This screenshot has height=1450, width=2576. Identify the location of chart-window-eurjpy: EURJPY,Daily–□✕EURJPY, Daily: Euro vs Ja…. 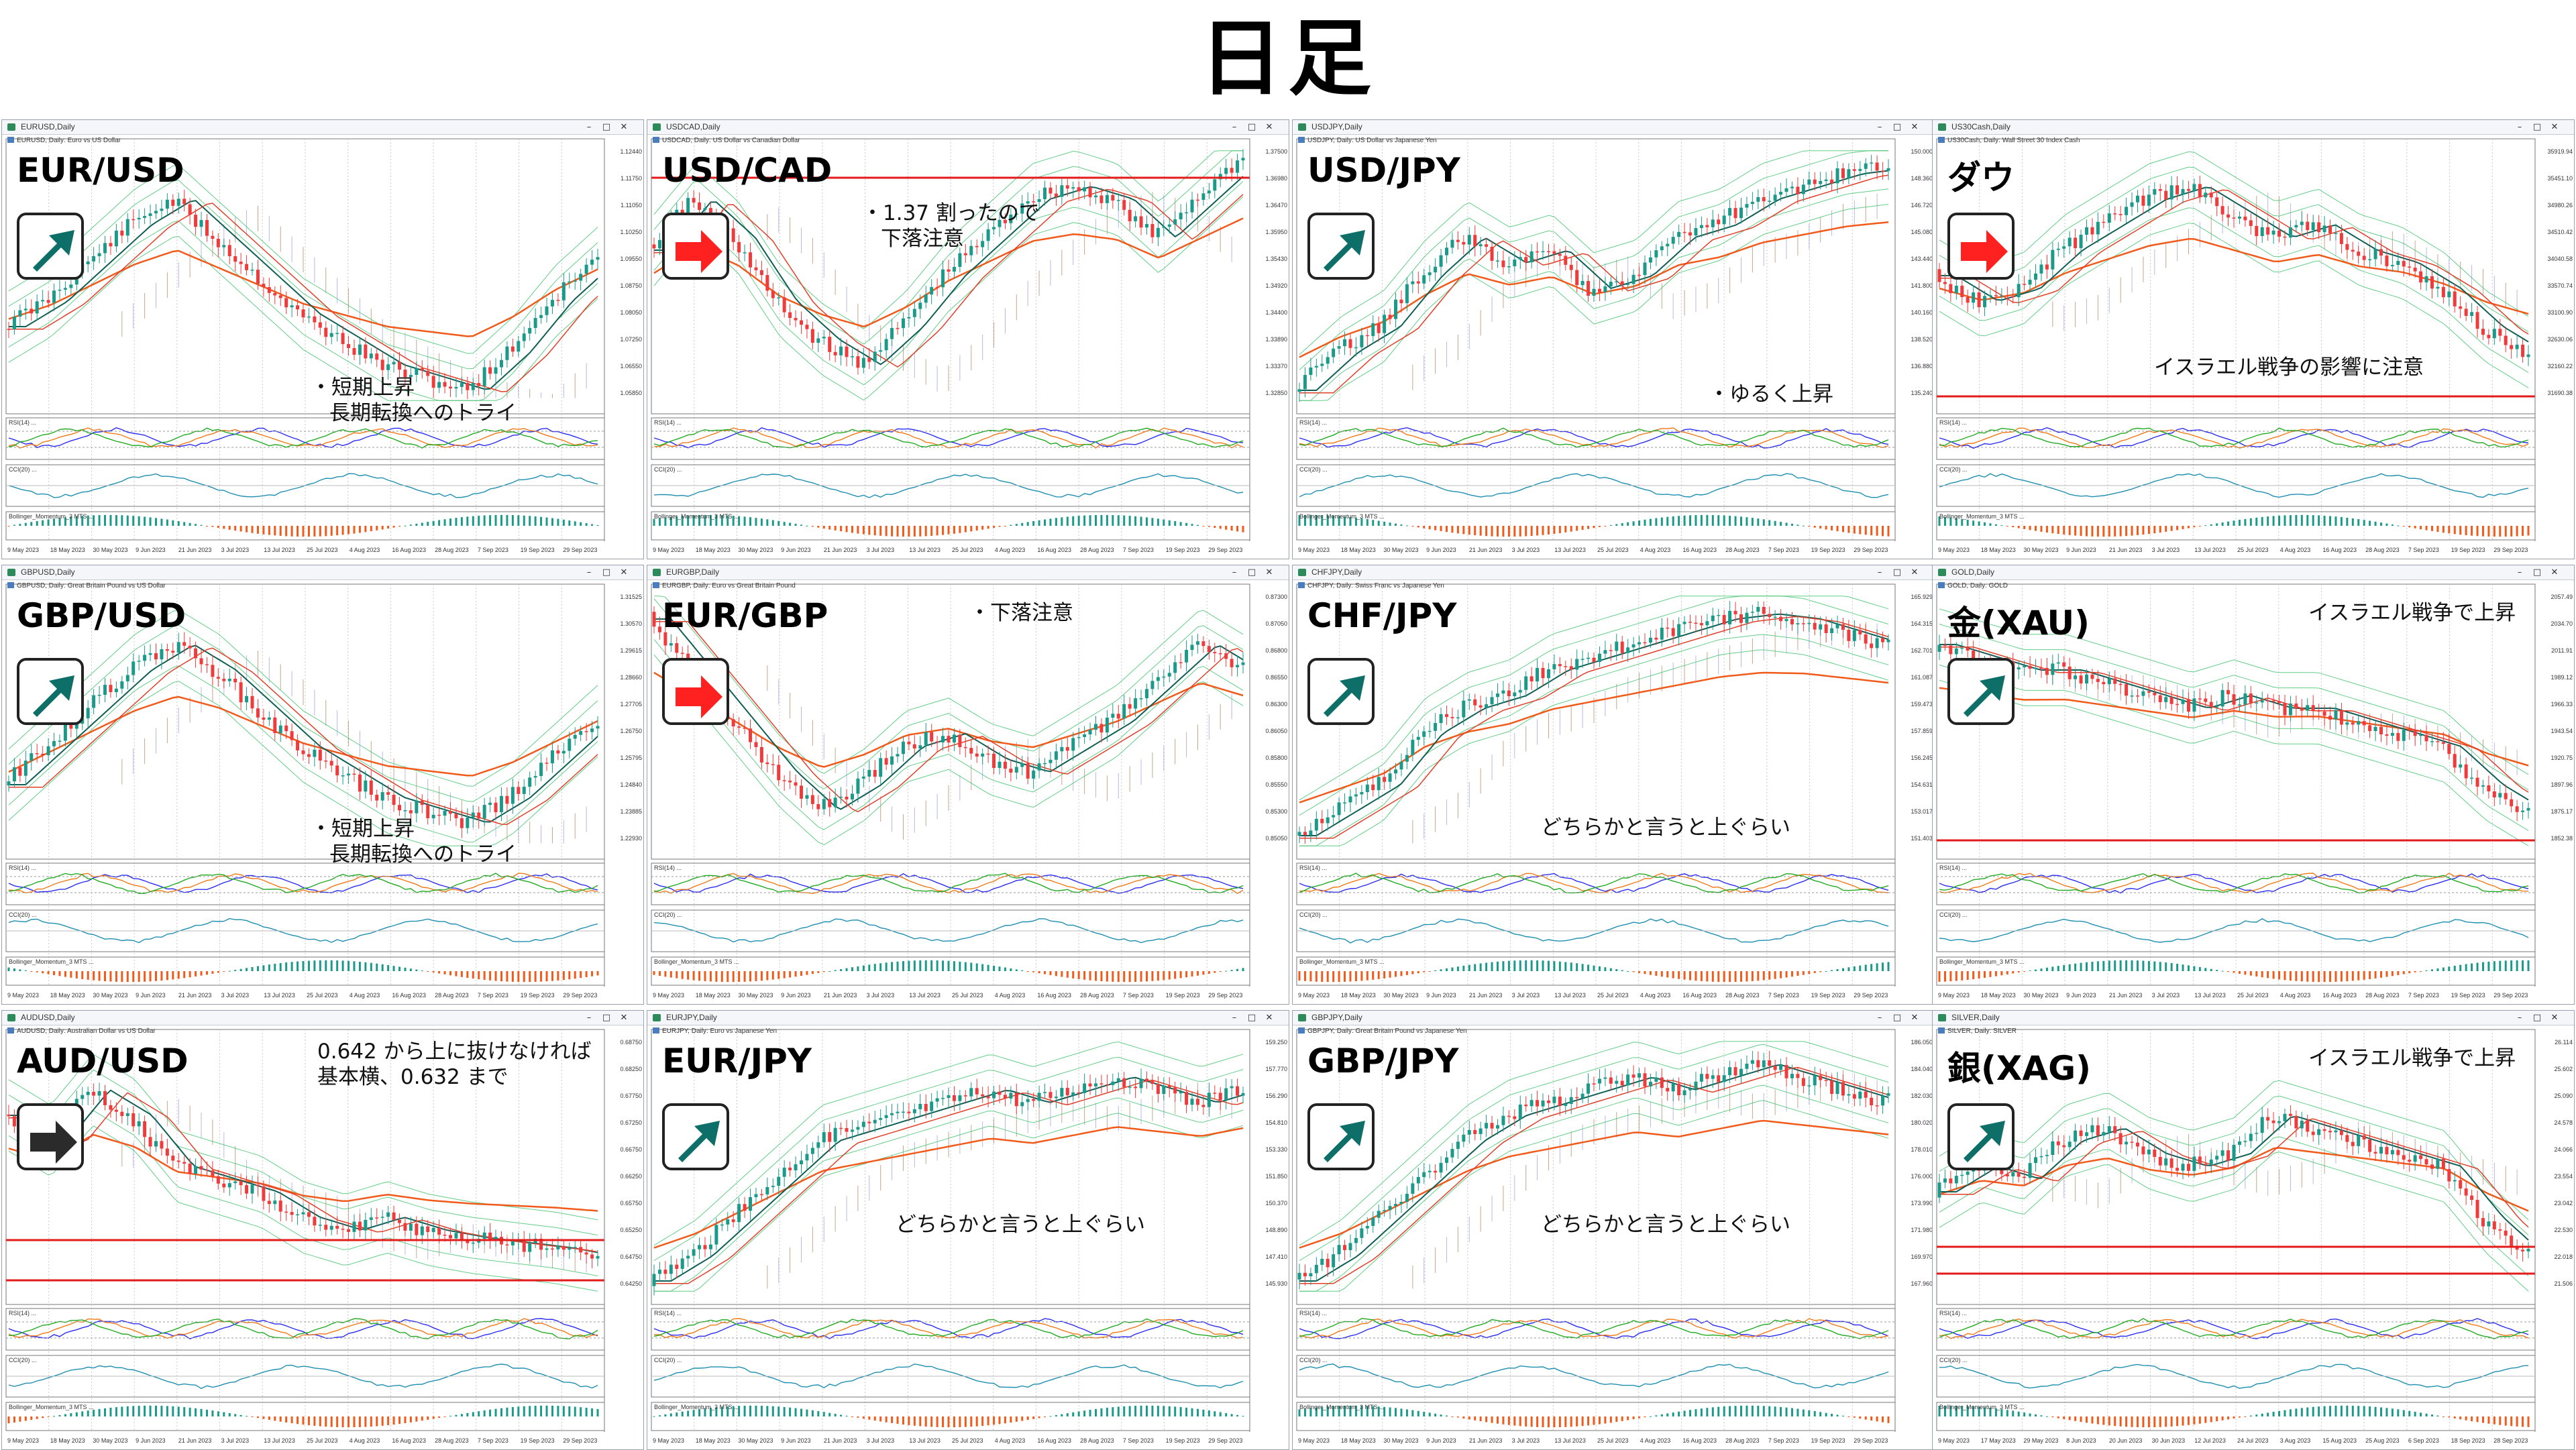
(968, 1230).